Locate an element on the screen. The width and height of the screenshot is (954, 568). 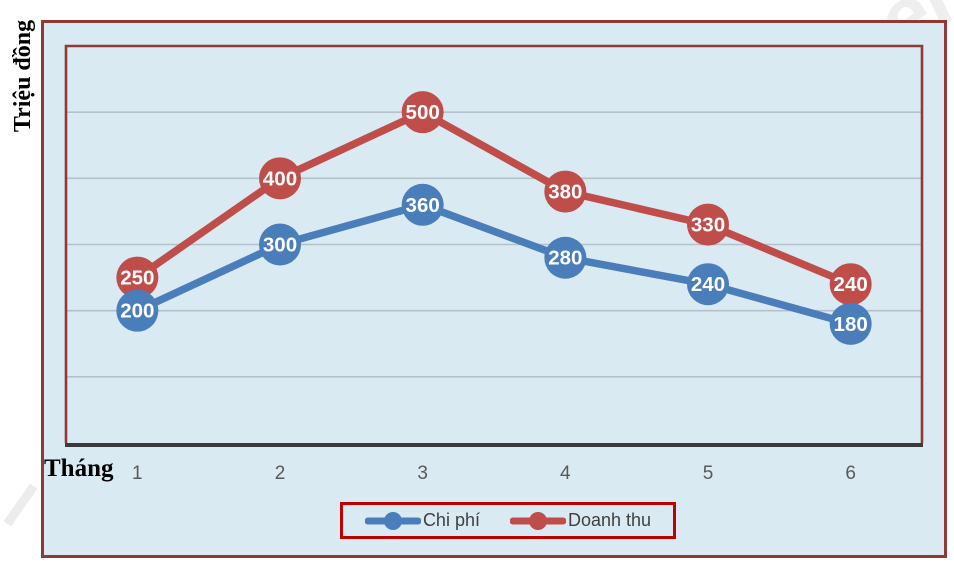
data-point-label: 400 is located at coordinates (280, 178).